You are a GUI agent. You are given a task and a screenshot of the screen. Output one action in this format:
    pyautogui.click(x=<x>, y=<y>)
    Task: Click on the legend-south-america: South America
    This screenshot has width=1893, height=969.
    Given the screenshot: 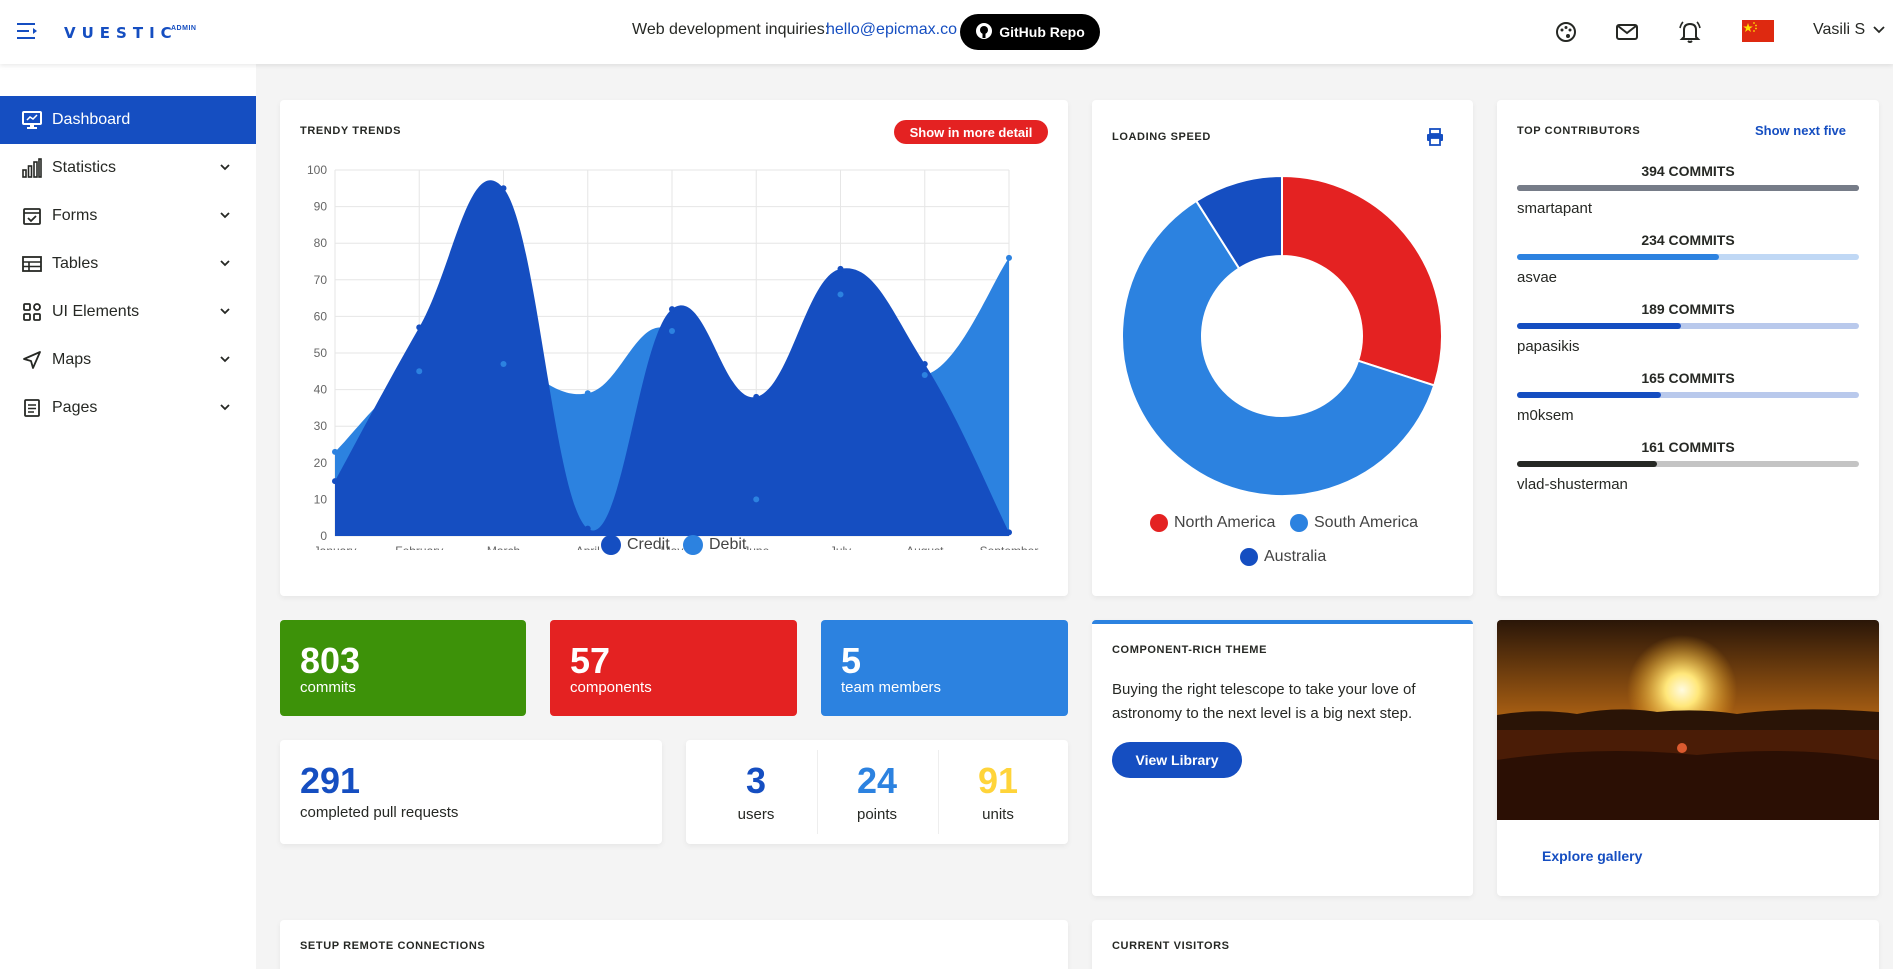 What is the action you would take?
    pyautogui.click(x=1354, y=523)
    